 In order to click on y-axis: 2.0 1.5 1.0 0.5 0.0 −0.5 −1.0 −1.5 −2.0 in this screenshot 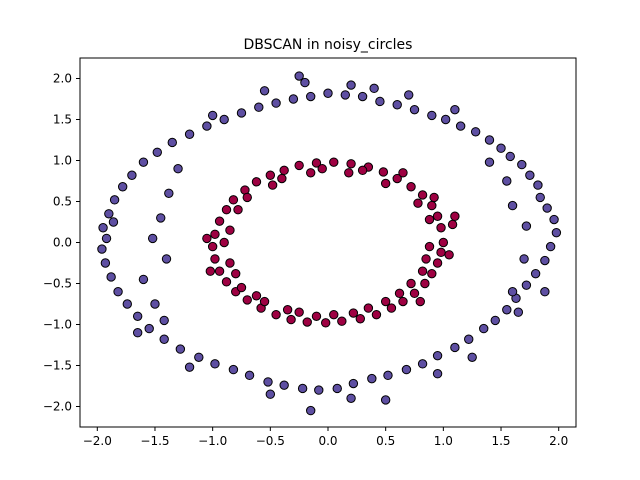, I will do `click(61, 243)`.